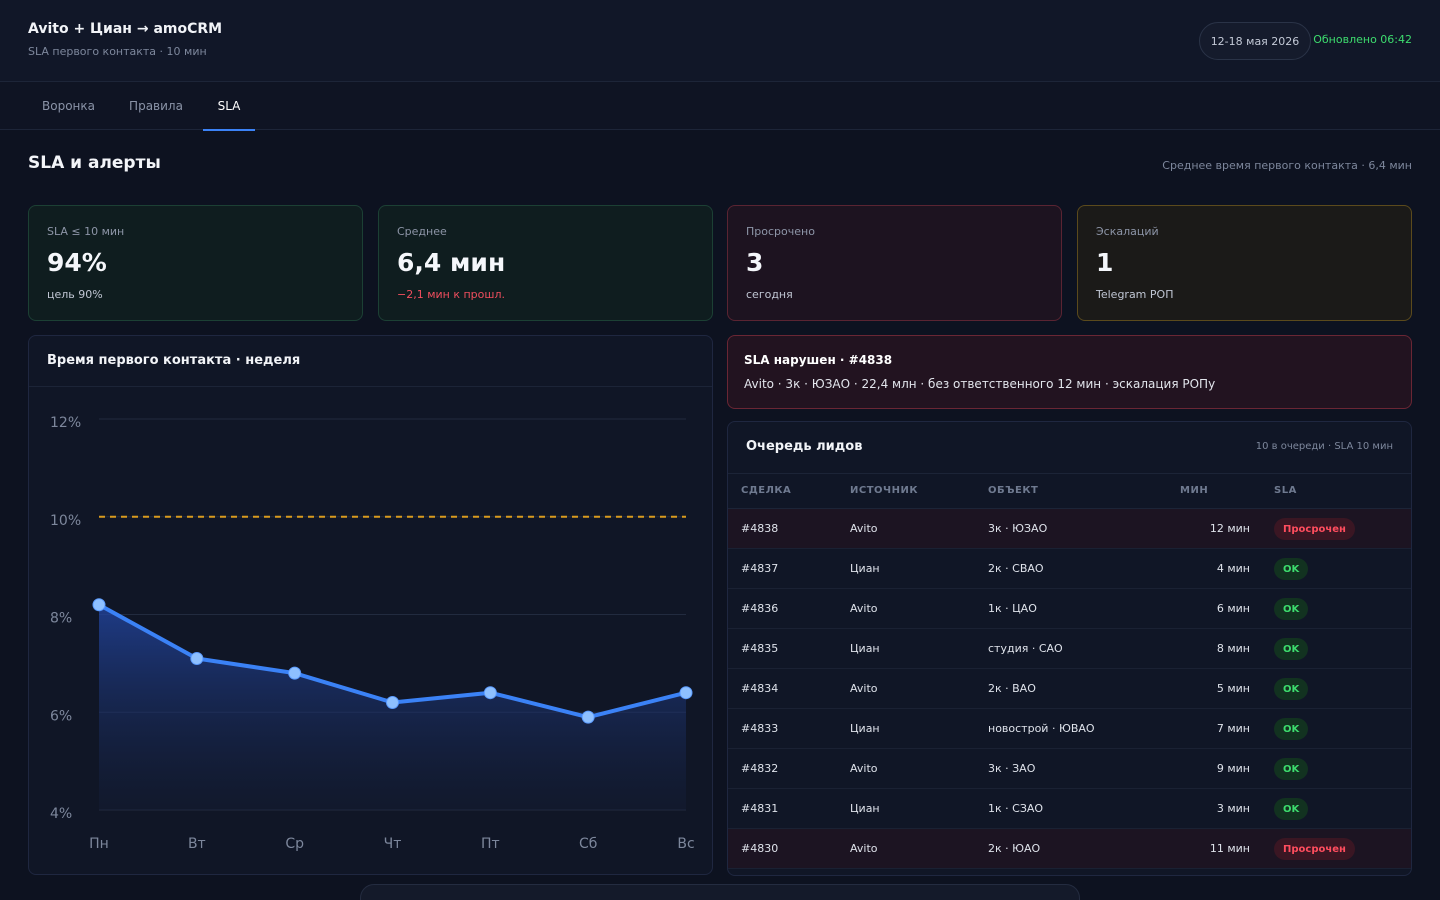  I want to click on table-row: #4836 Avito 1к · ЦАО 6 мин OK, so click(1069, 609).